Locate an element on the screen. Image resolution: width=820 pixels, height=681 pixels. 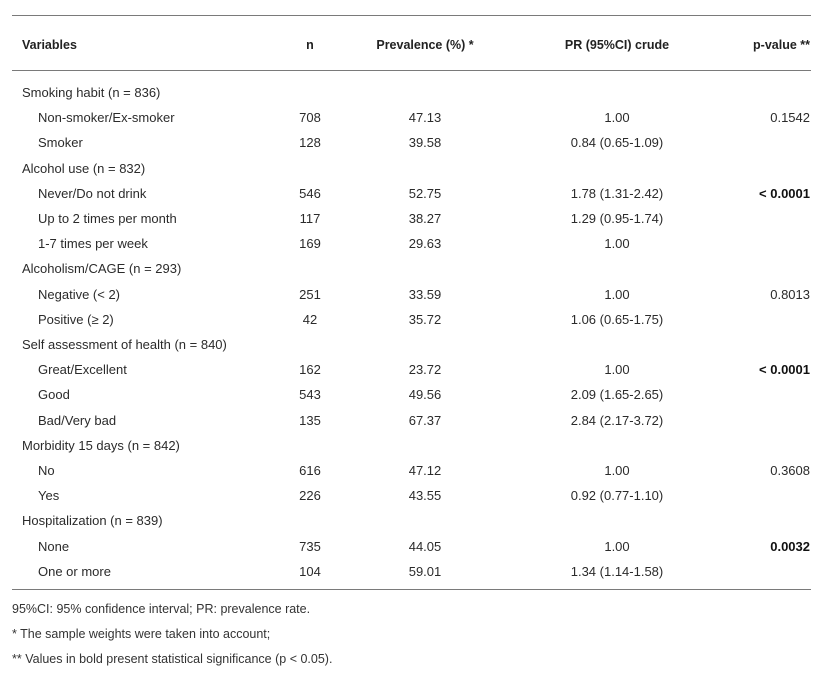
cell-n: 226 is located at coordinates (310, 496).